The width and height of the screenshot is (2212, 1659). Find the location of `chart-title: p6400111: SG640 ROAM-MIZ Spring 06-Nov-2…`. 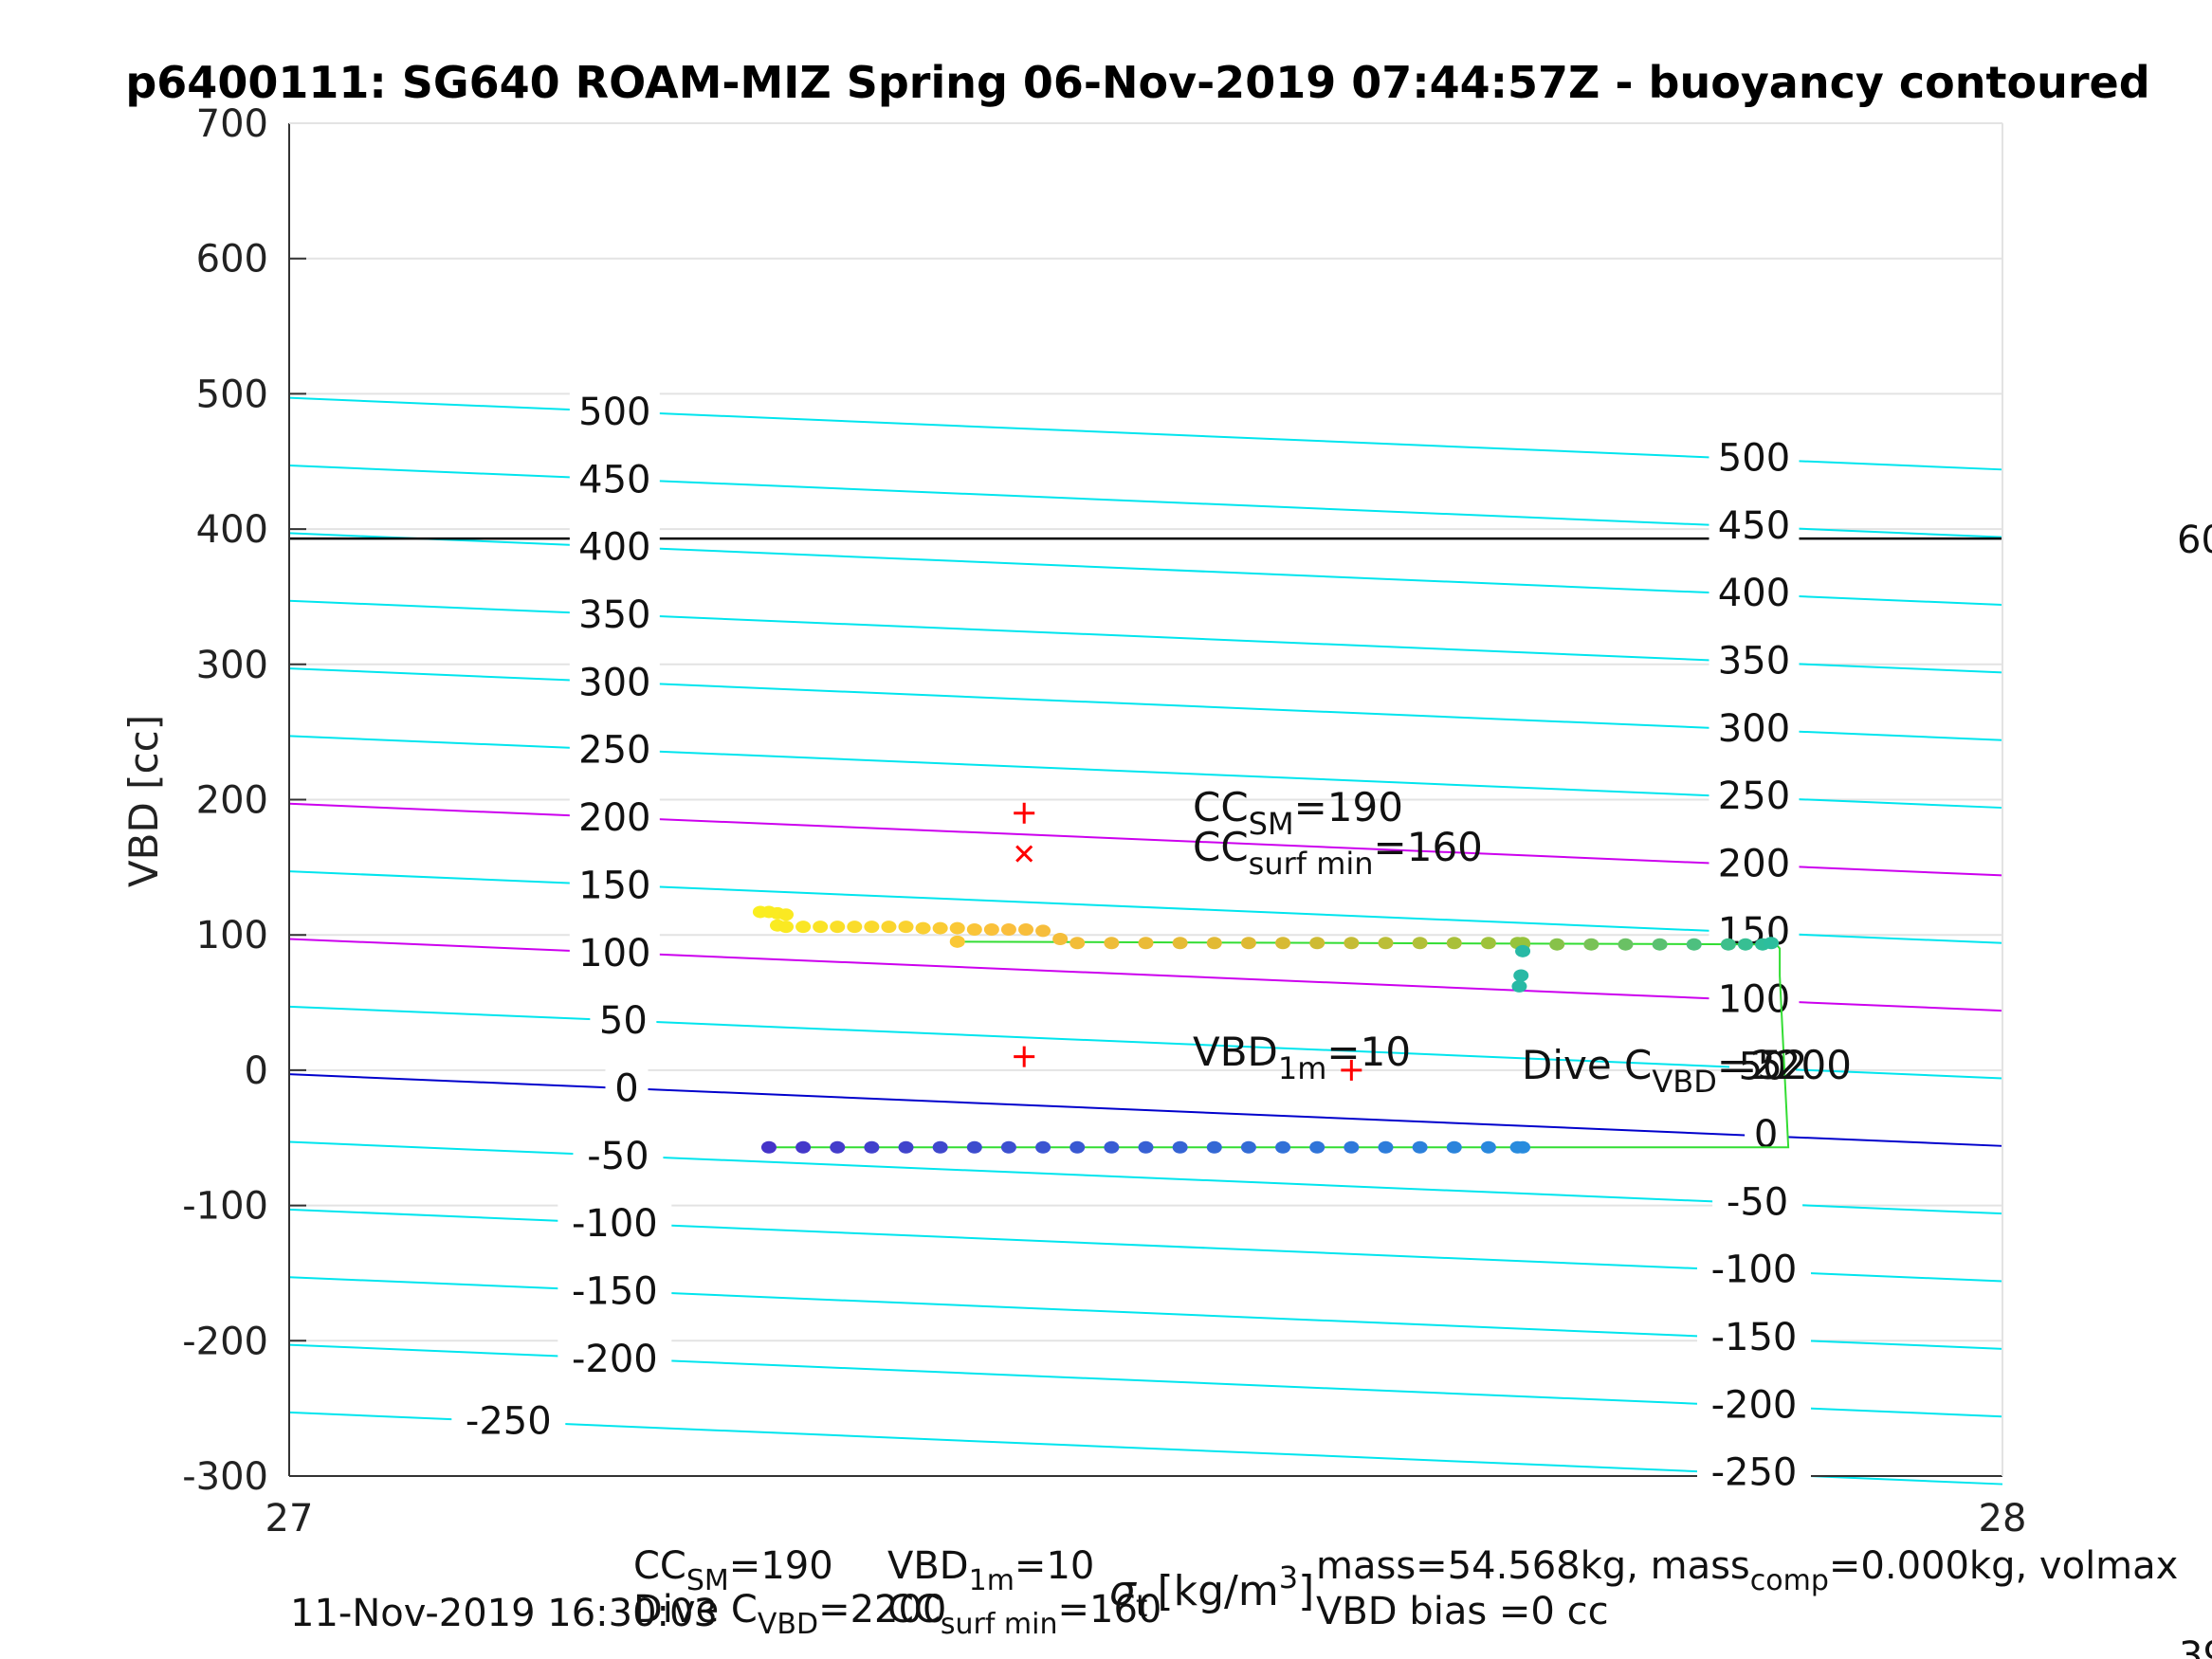

chart-title: p6400111: SG640 ROAM-MIZ Spring 06-Nov-2… is located at coordinates (1137, 82).